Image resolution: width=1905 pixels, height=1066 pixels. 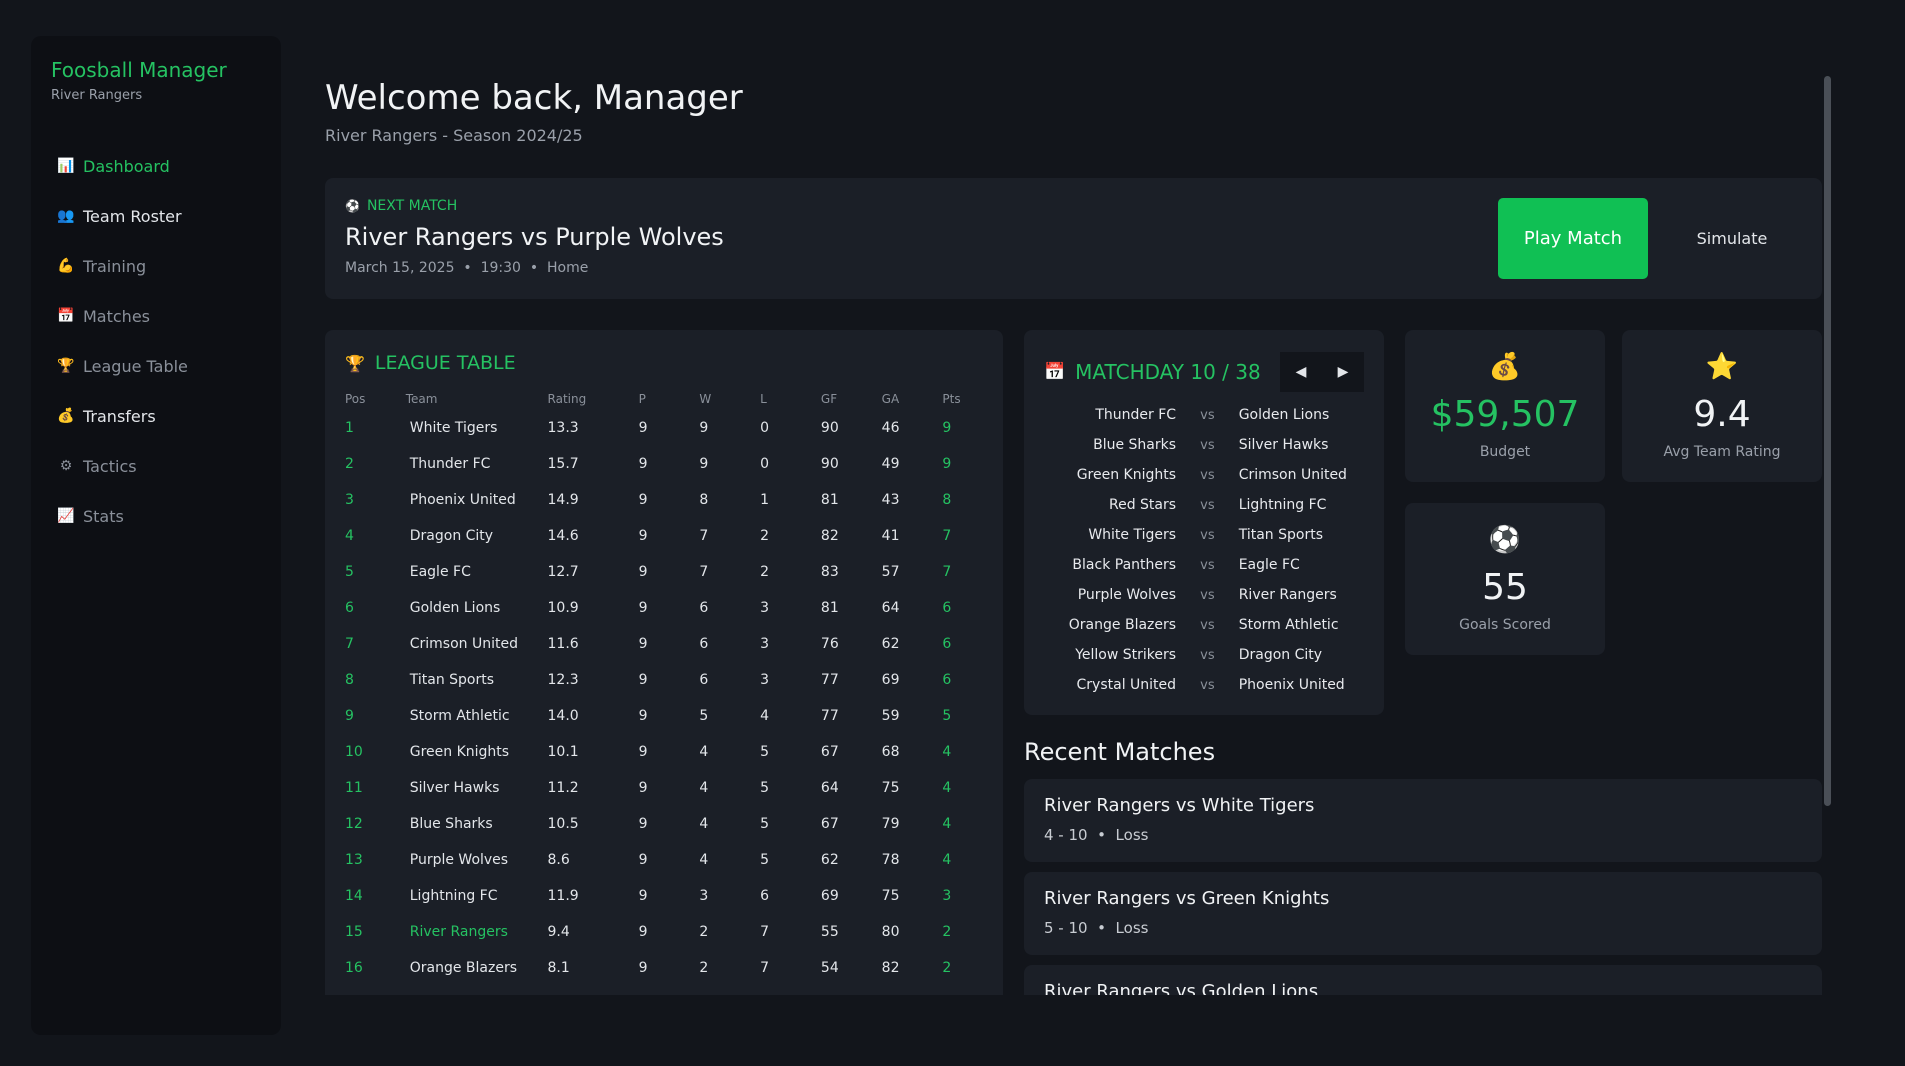 What do you see at coordinates (400, 268) in the screenshot?
I see `match-date: March 15, 2025` at bounding box center [400, 268].